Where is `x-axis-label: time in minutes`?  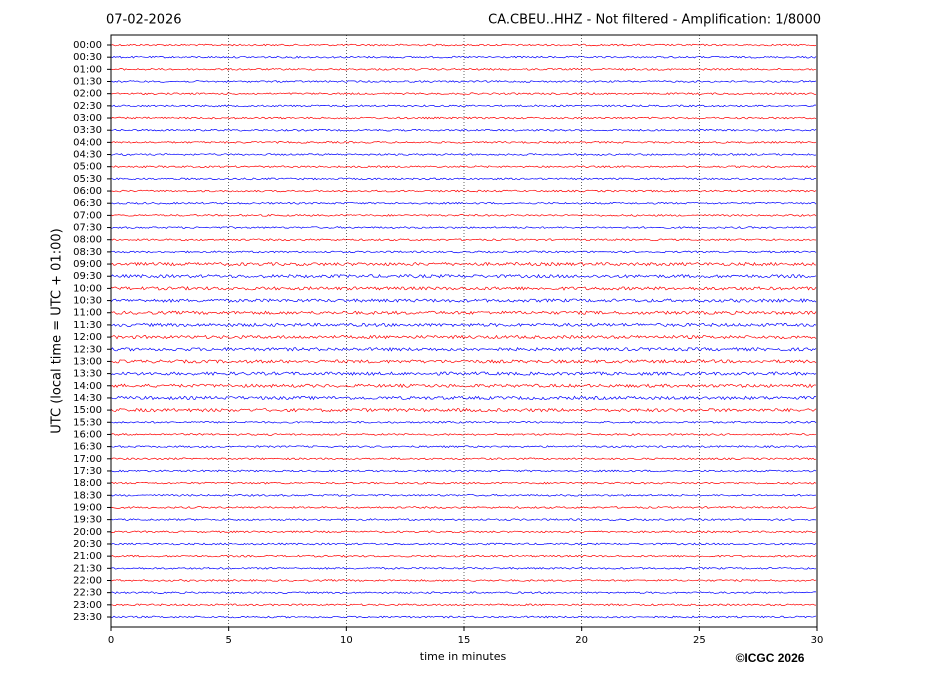
x-axis-label: time in minutes is located at coordinates (463, 656).